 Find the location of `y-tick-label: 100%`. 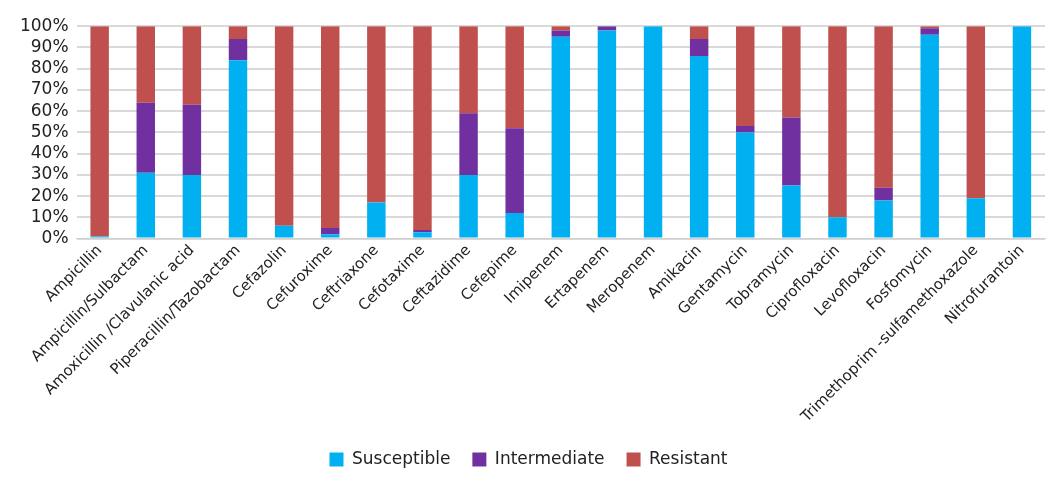

y-tick-label: 100% is located at coordinates (44, 24).